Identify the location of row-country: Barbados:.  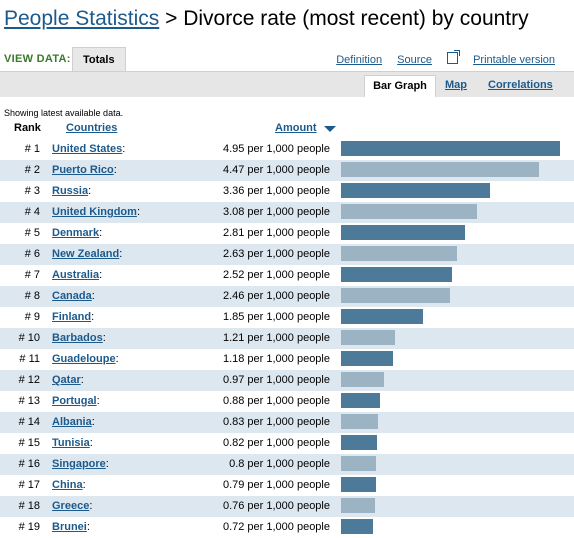
(79, 338).